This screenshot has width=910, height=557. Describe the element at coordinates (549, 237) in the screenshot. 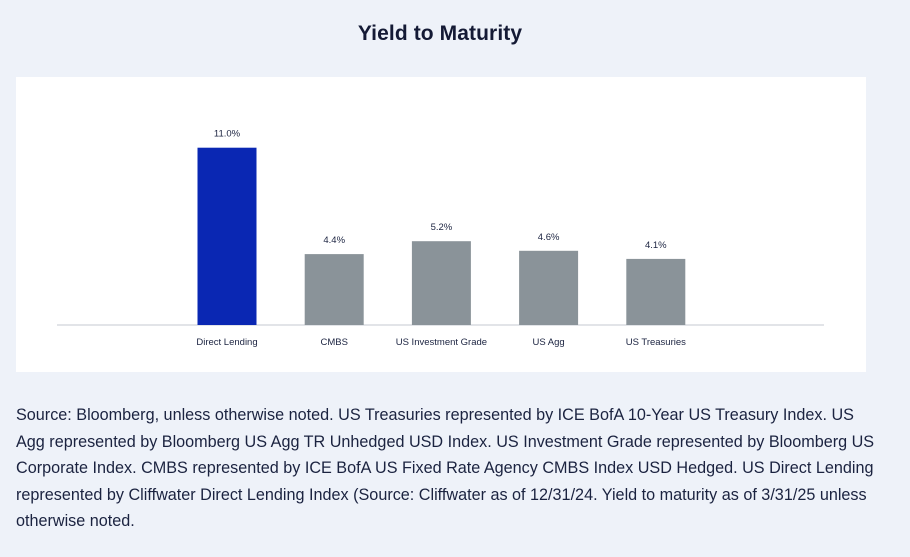

I see `bar-value-label-us-agg: 4.6%` at that location.